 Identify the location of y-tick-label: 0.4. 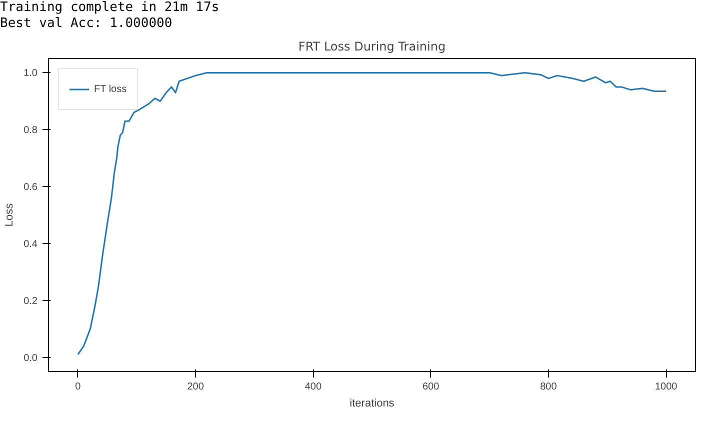
(31, 244).